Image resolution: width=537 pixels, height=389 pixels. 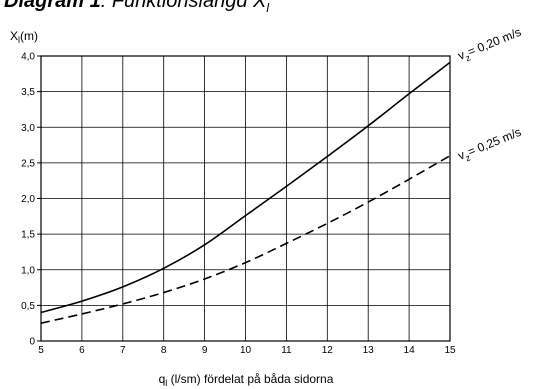 I want to click on y-tick-label: 2,5, so click(x=28, y=163).